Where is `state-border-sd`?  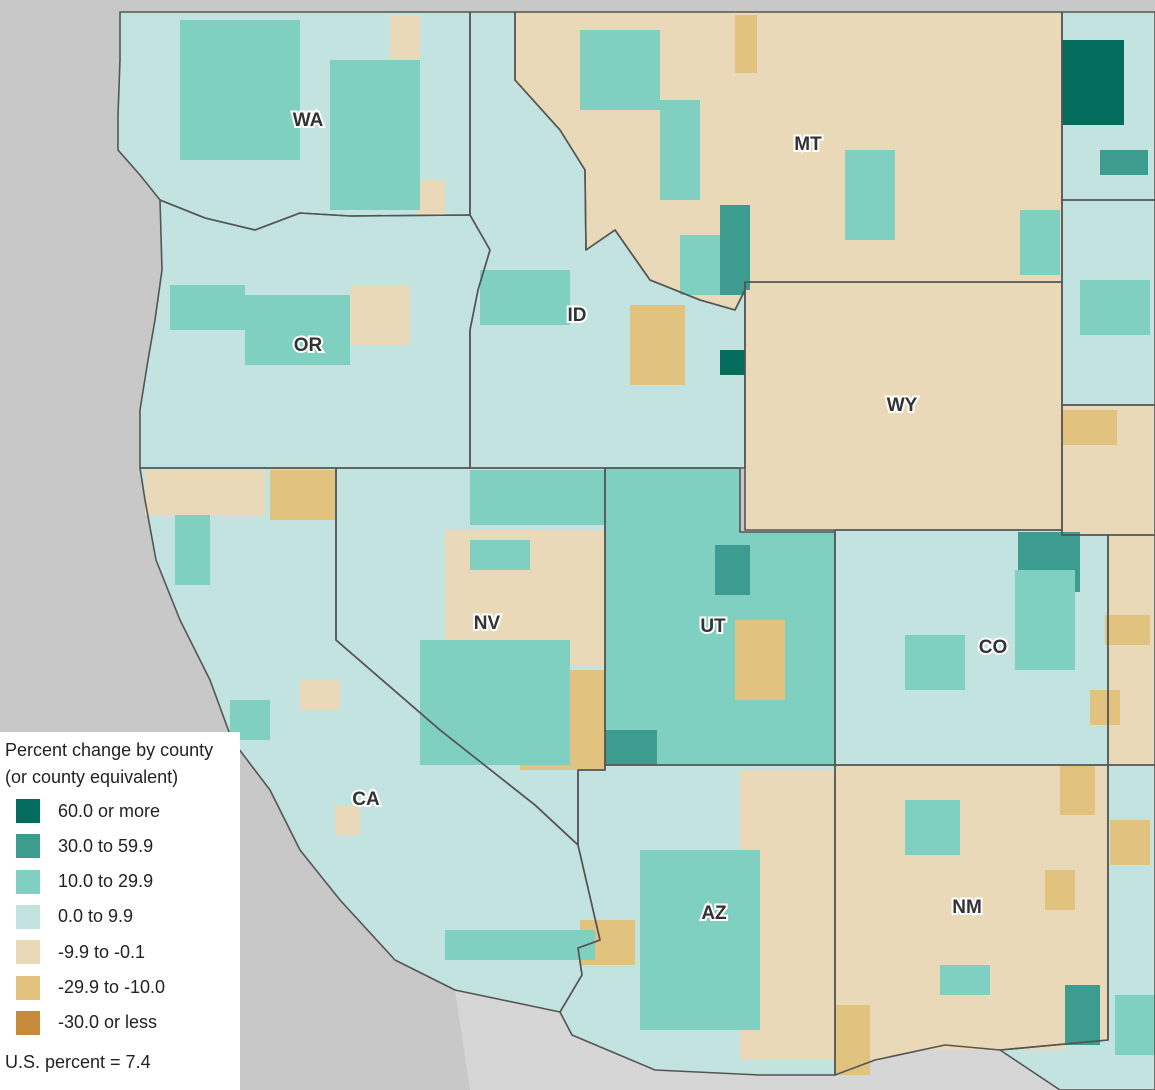 state-border-sd is located at coordinates (1108, 302).